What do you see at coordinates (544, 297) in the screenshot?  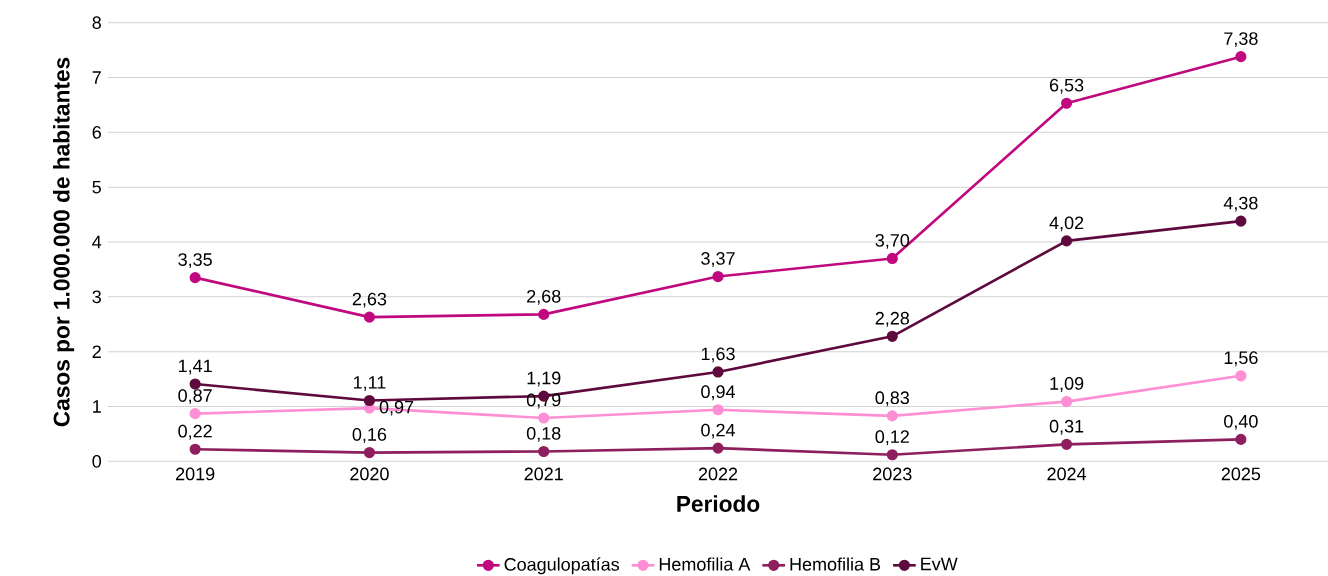 I see `data-label: 2,68` at bounding box center [544, 297].